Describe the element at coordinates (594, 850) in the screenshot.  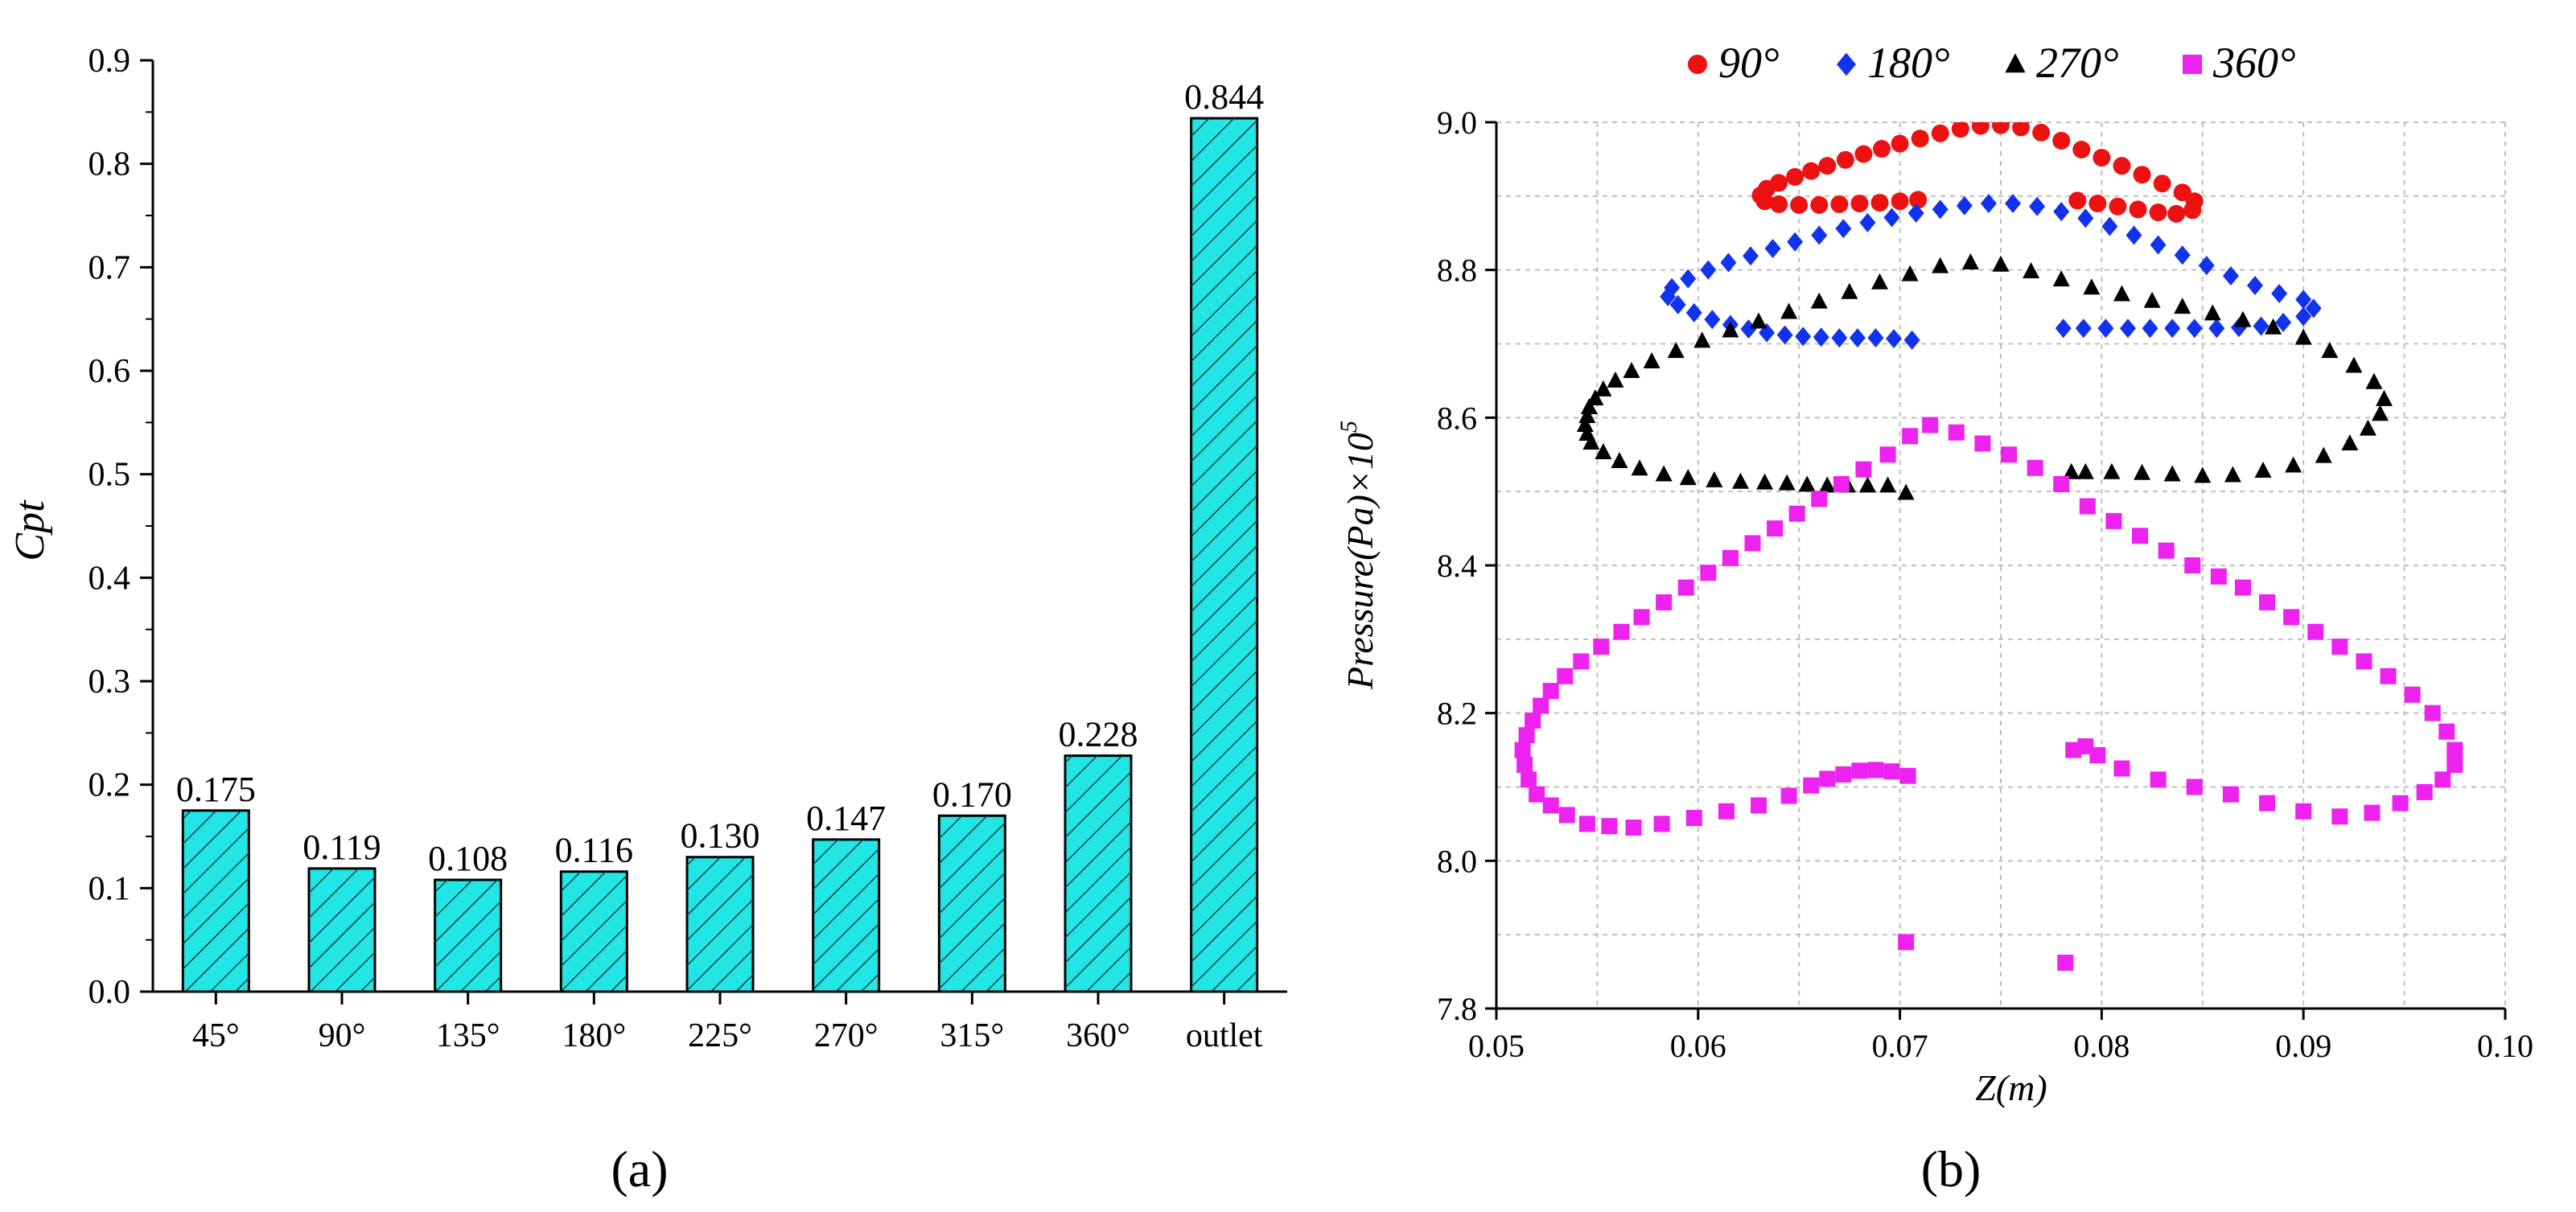
I see `value-label: 0.116` at that location.